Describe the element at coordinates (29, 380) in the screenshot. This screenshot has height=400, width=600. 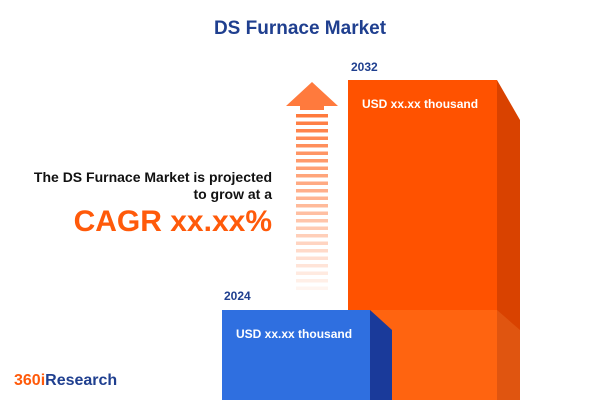
I see `logo-prefix: 360i` at that location.